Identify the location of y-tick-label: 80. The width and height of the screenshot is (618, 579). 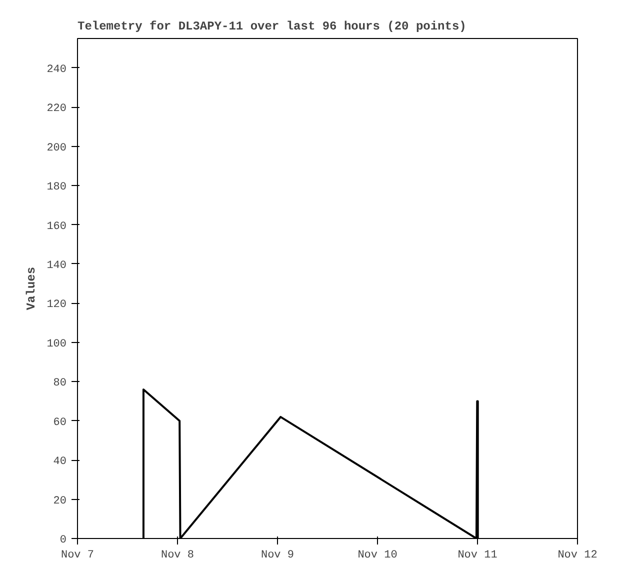
(59, 384).